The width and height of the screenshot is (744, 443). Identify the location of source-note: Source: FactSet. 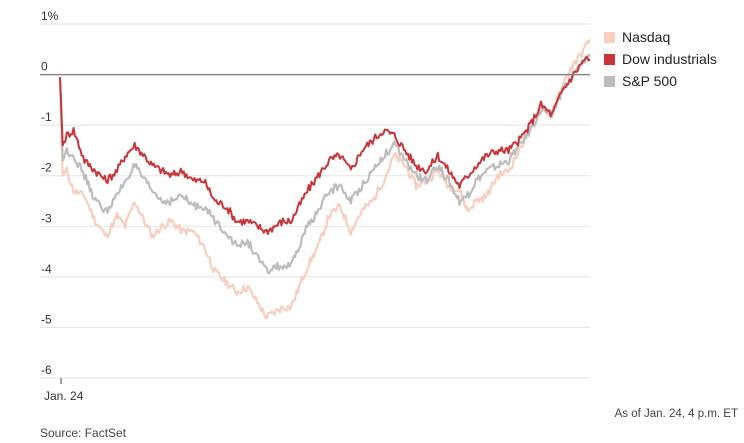
(83, 433).